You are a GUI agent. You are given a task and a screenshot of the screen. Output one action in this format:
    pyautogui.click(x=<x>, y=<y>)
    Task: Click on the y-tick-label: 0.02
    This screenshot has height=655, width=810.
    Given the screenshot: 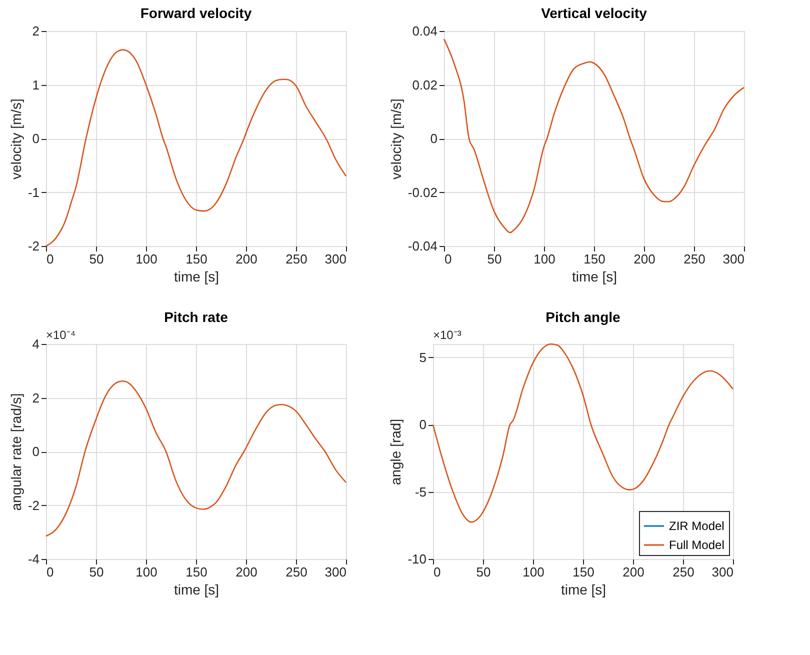 What is the action you would take?
    pyautogui.click(x=425, y=84)
    